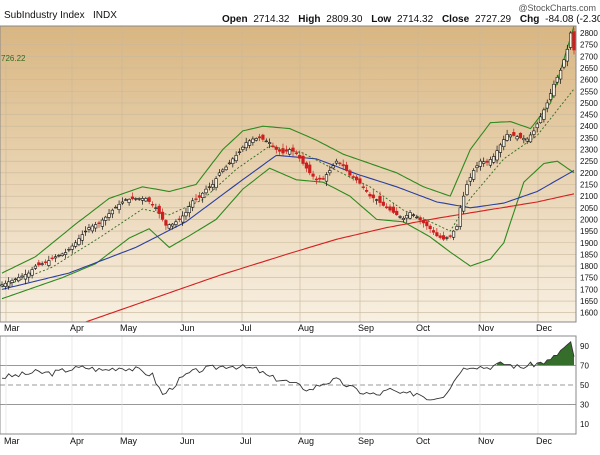 This screenshot has width=600, height=455. Describe the element at coordinates (589, 219) in the screenshot. I see `price-tick-label: 2000` at that location.